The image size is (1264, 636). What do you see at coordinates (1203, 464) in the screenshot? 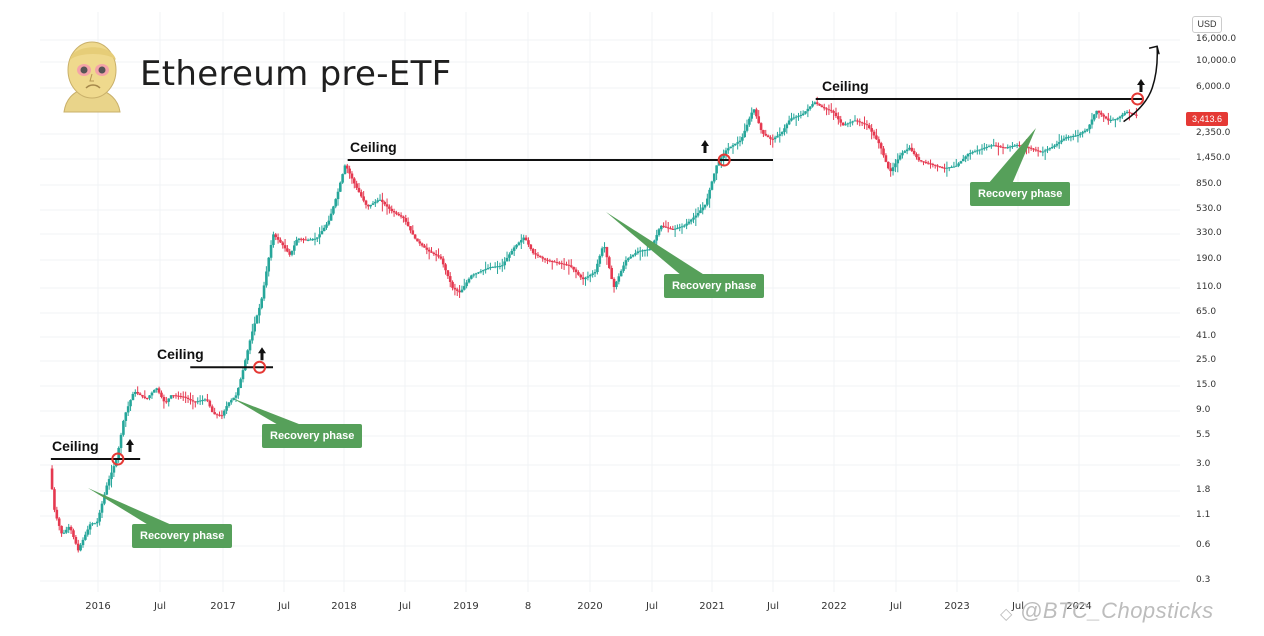
I see `y-tick-label: 3.0` at bounding box center [1203, 464].